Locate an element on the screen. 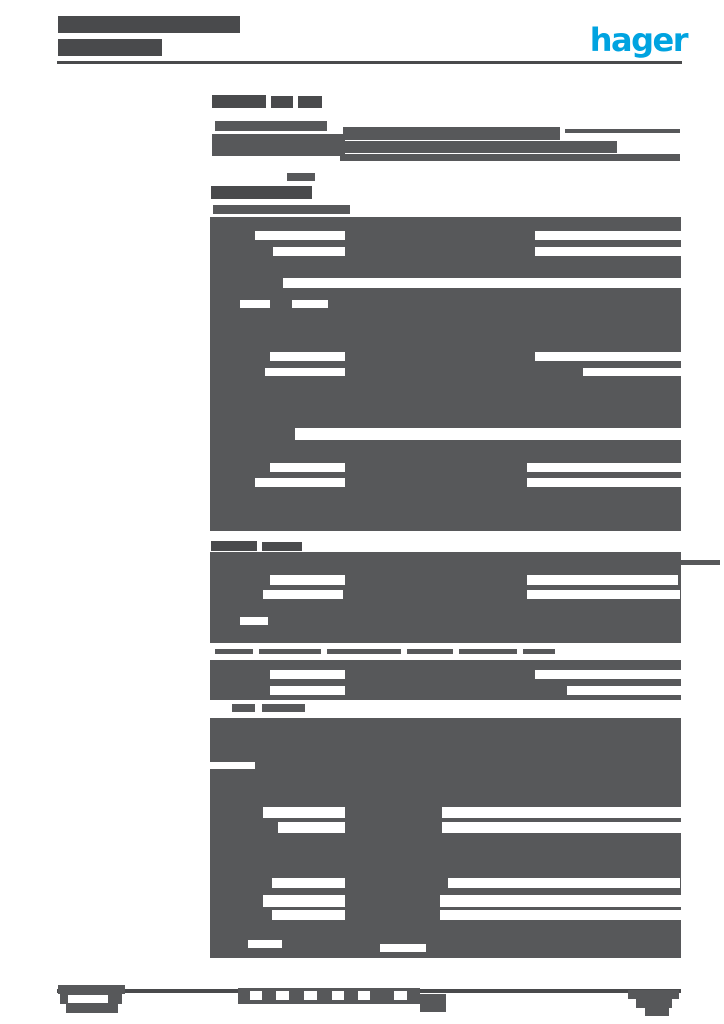 This screenshot has width=724, height=1024. ref-label-block is located at coordinates (278, 145).